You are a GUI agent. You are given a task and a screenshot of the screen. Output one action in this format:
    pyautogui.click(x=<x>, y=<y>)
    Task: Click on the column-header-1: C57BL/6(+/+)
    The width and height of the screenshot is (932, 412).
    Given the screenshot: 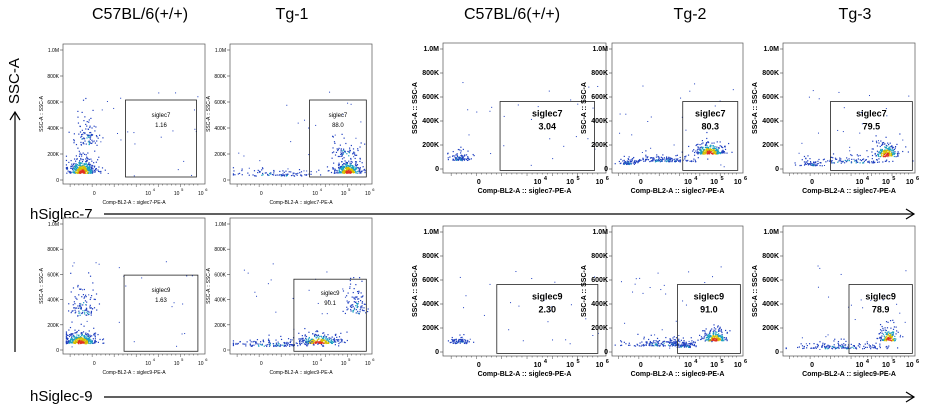 What is the action you would take?
    pyautogui.click(x=140, y=14)
    